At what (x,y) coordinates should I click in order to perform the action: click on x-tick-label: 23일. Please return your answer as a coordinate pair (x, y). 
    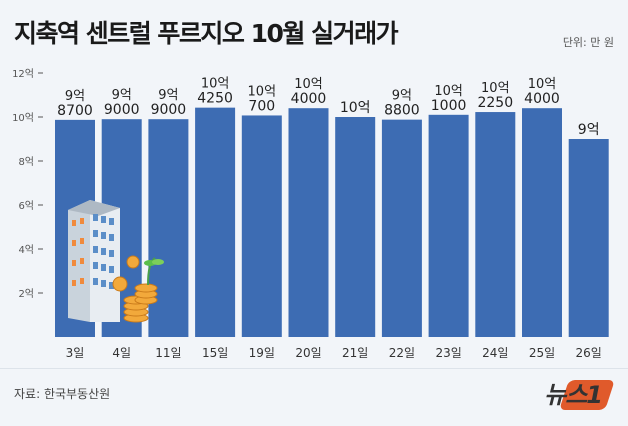
    Looking at the image, I should click on (448, 353).